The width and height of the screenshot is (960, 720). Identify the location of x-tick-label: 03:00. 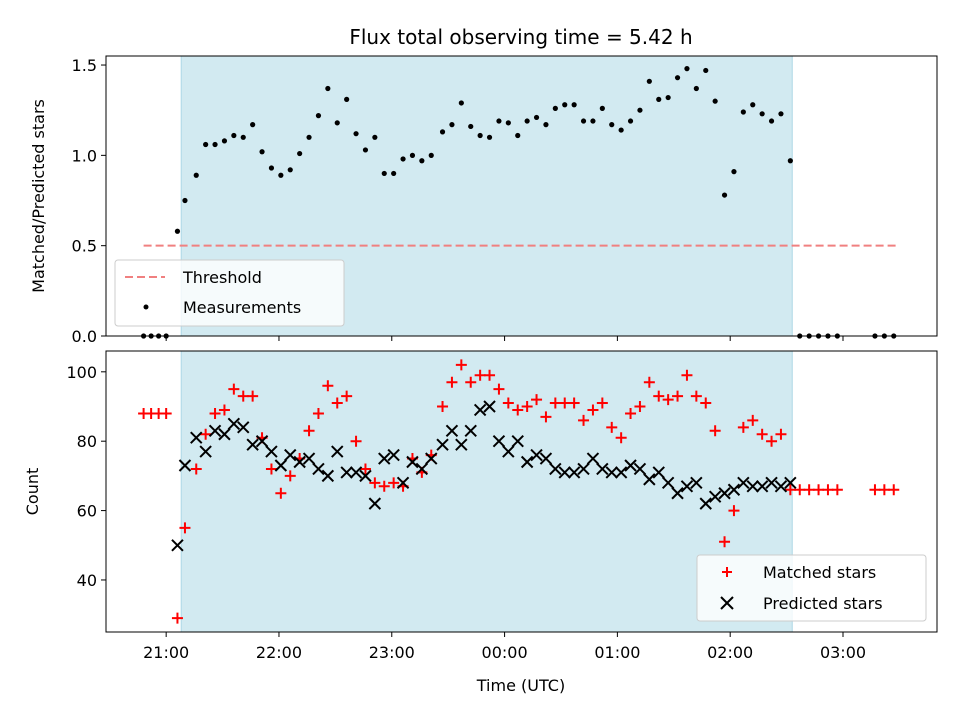
(843, 652).